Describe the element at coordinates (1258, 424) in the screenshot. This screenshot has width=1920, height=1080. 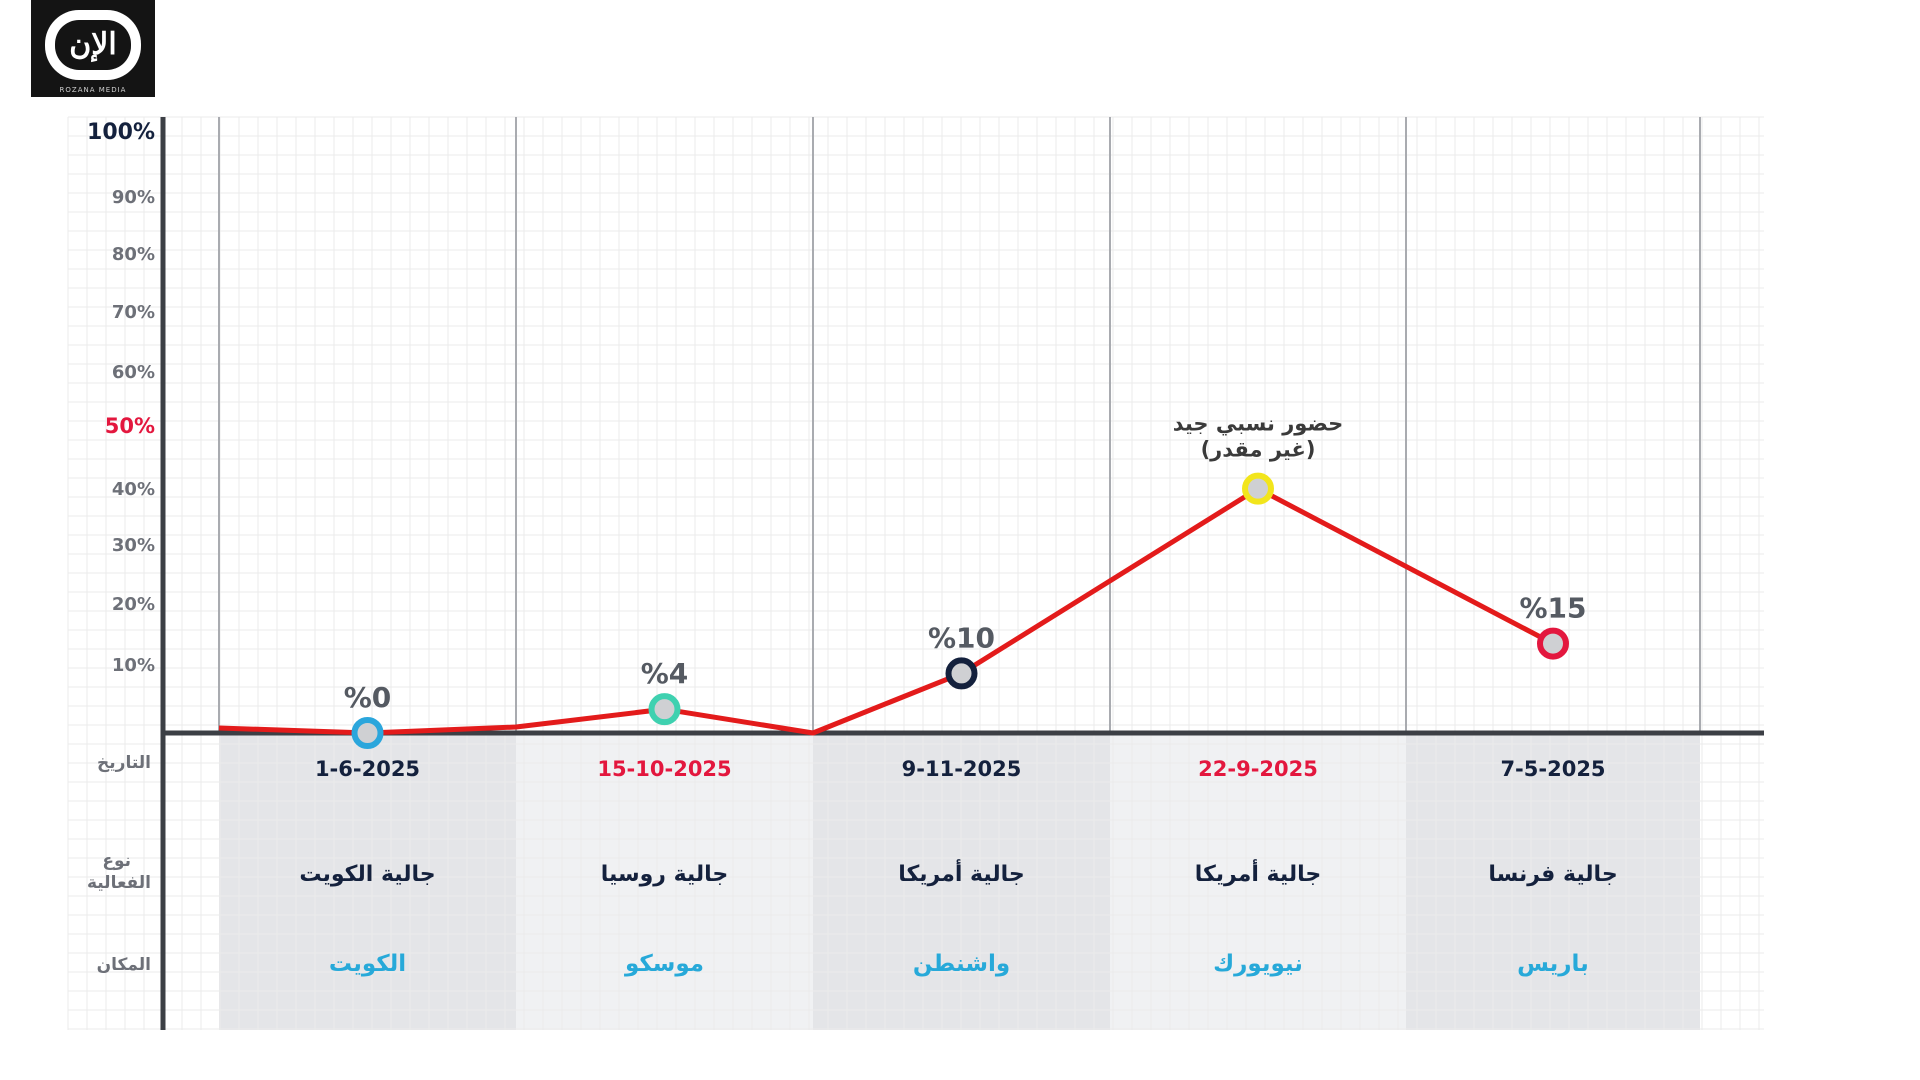
I see `data-label: حضور نسبي جيد` at that location.